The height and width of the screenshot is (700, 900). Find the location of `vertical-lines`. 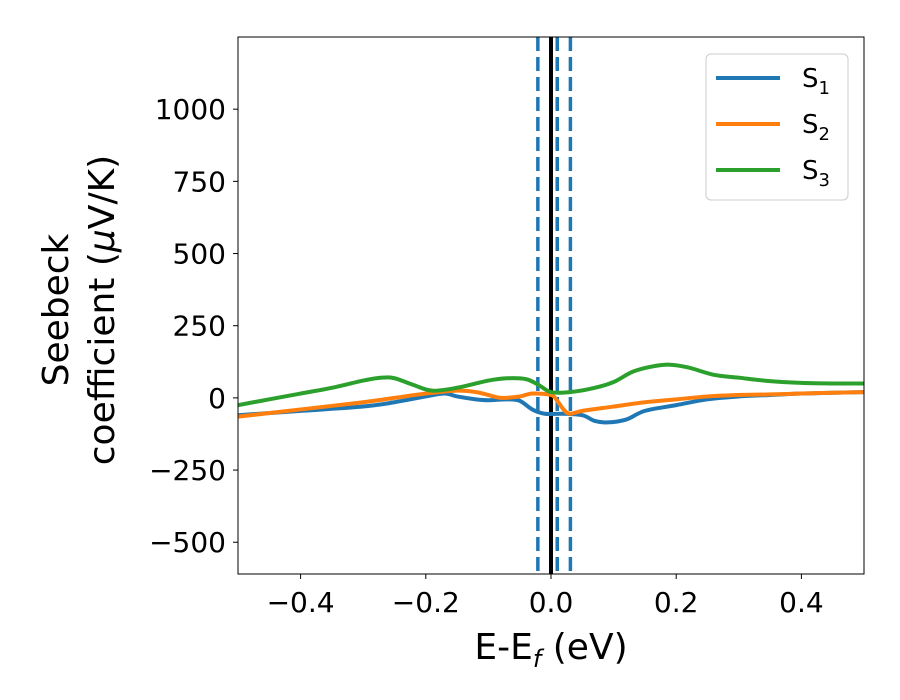

vertical-lines is located at coordinates (554, 305).